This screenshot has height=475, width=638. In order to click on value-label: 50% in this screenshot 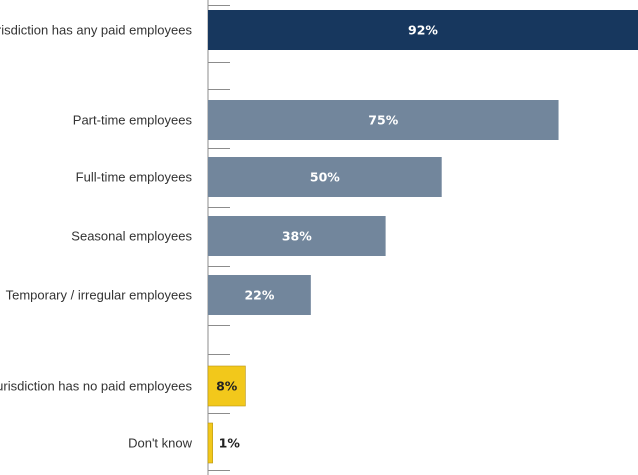, I will do `click(325, 177)`.